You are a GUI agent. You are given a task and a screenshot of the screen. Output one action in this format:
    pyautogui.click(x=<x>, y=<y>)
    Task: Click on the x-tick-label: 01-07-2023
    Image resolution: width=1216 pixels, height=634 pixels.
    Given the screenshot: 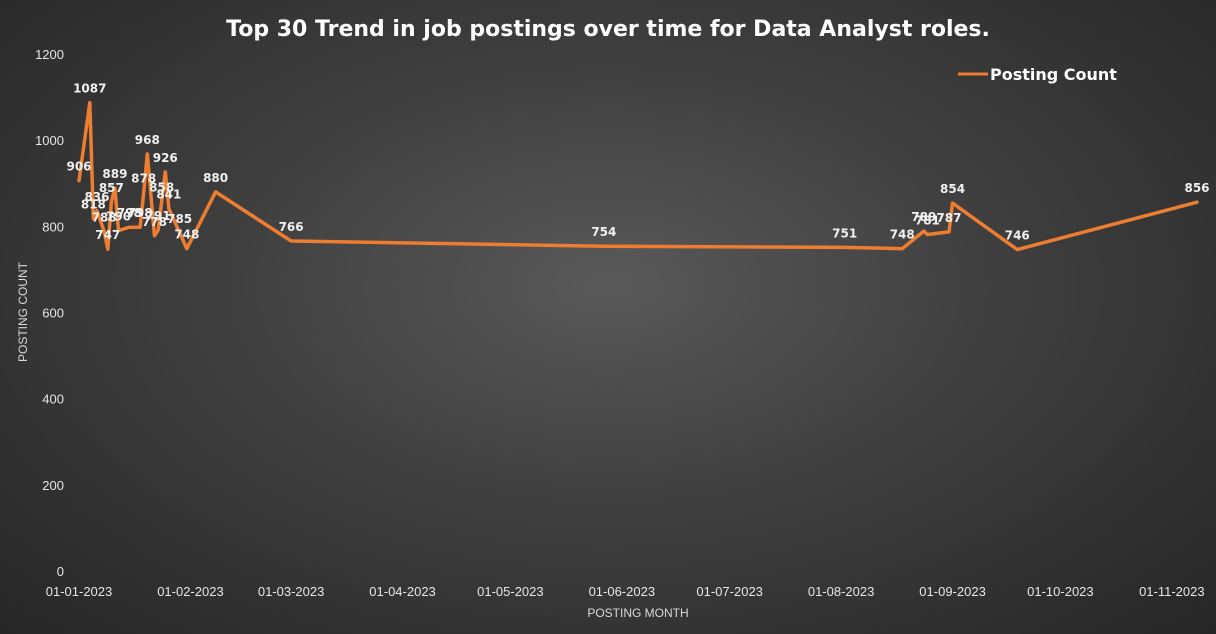 What is the action you would take?
    pyautogui.click(x=729, y=591)
    